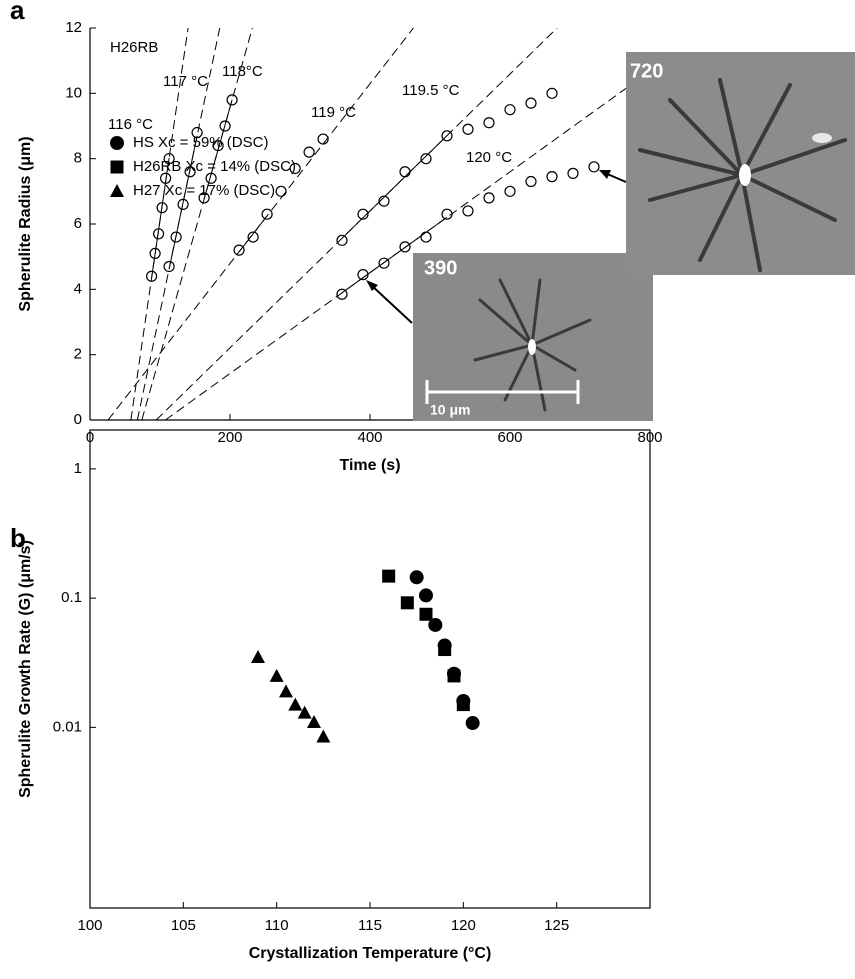 The width and height of the screenshot is (855, 979). Describe the element at coordinates (391, 303) in the screenshot. I see `arrow` at that location.